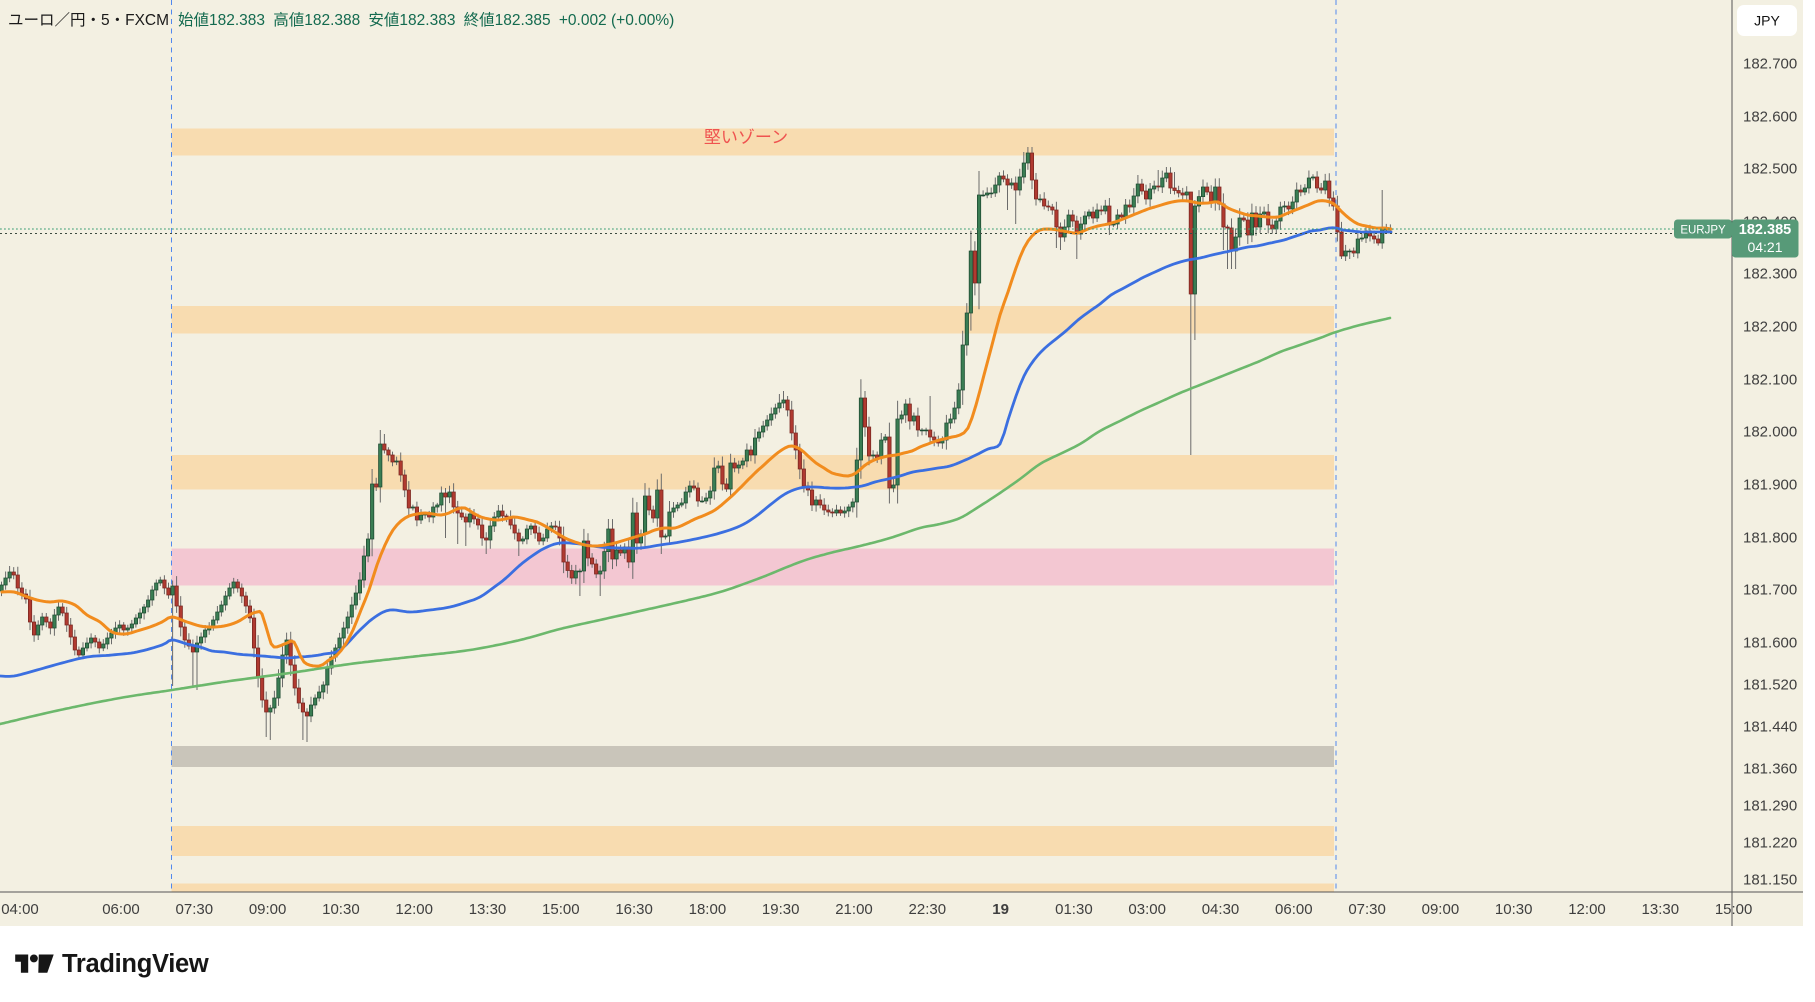 Image resolution: width=1815 pixels, height=1002 pixels. What do you see at coordinates (1765, 230) in the screenshot?
I see `svg-text: 182.385` at bounding box center [1765, 230].